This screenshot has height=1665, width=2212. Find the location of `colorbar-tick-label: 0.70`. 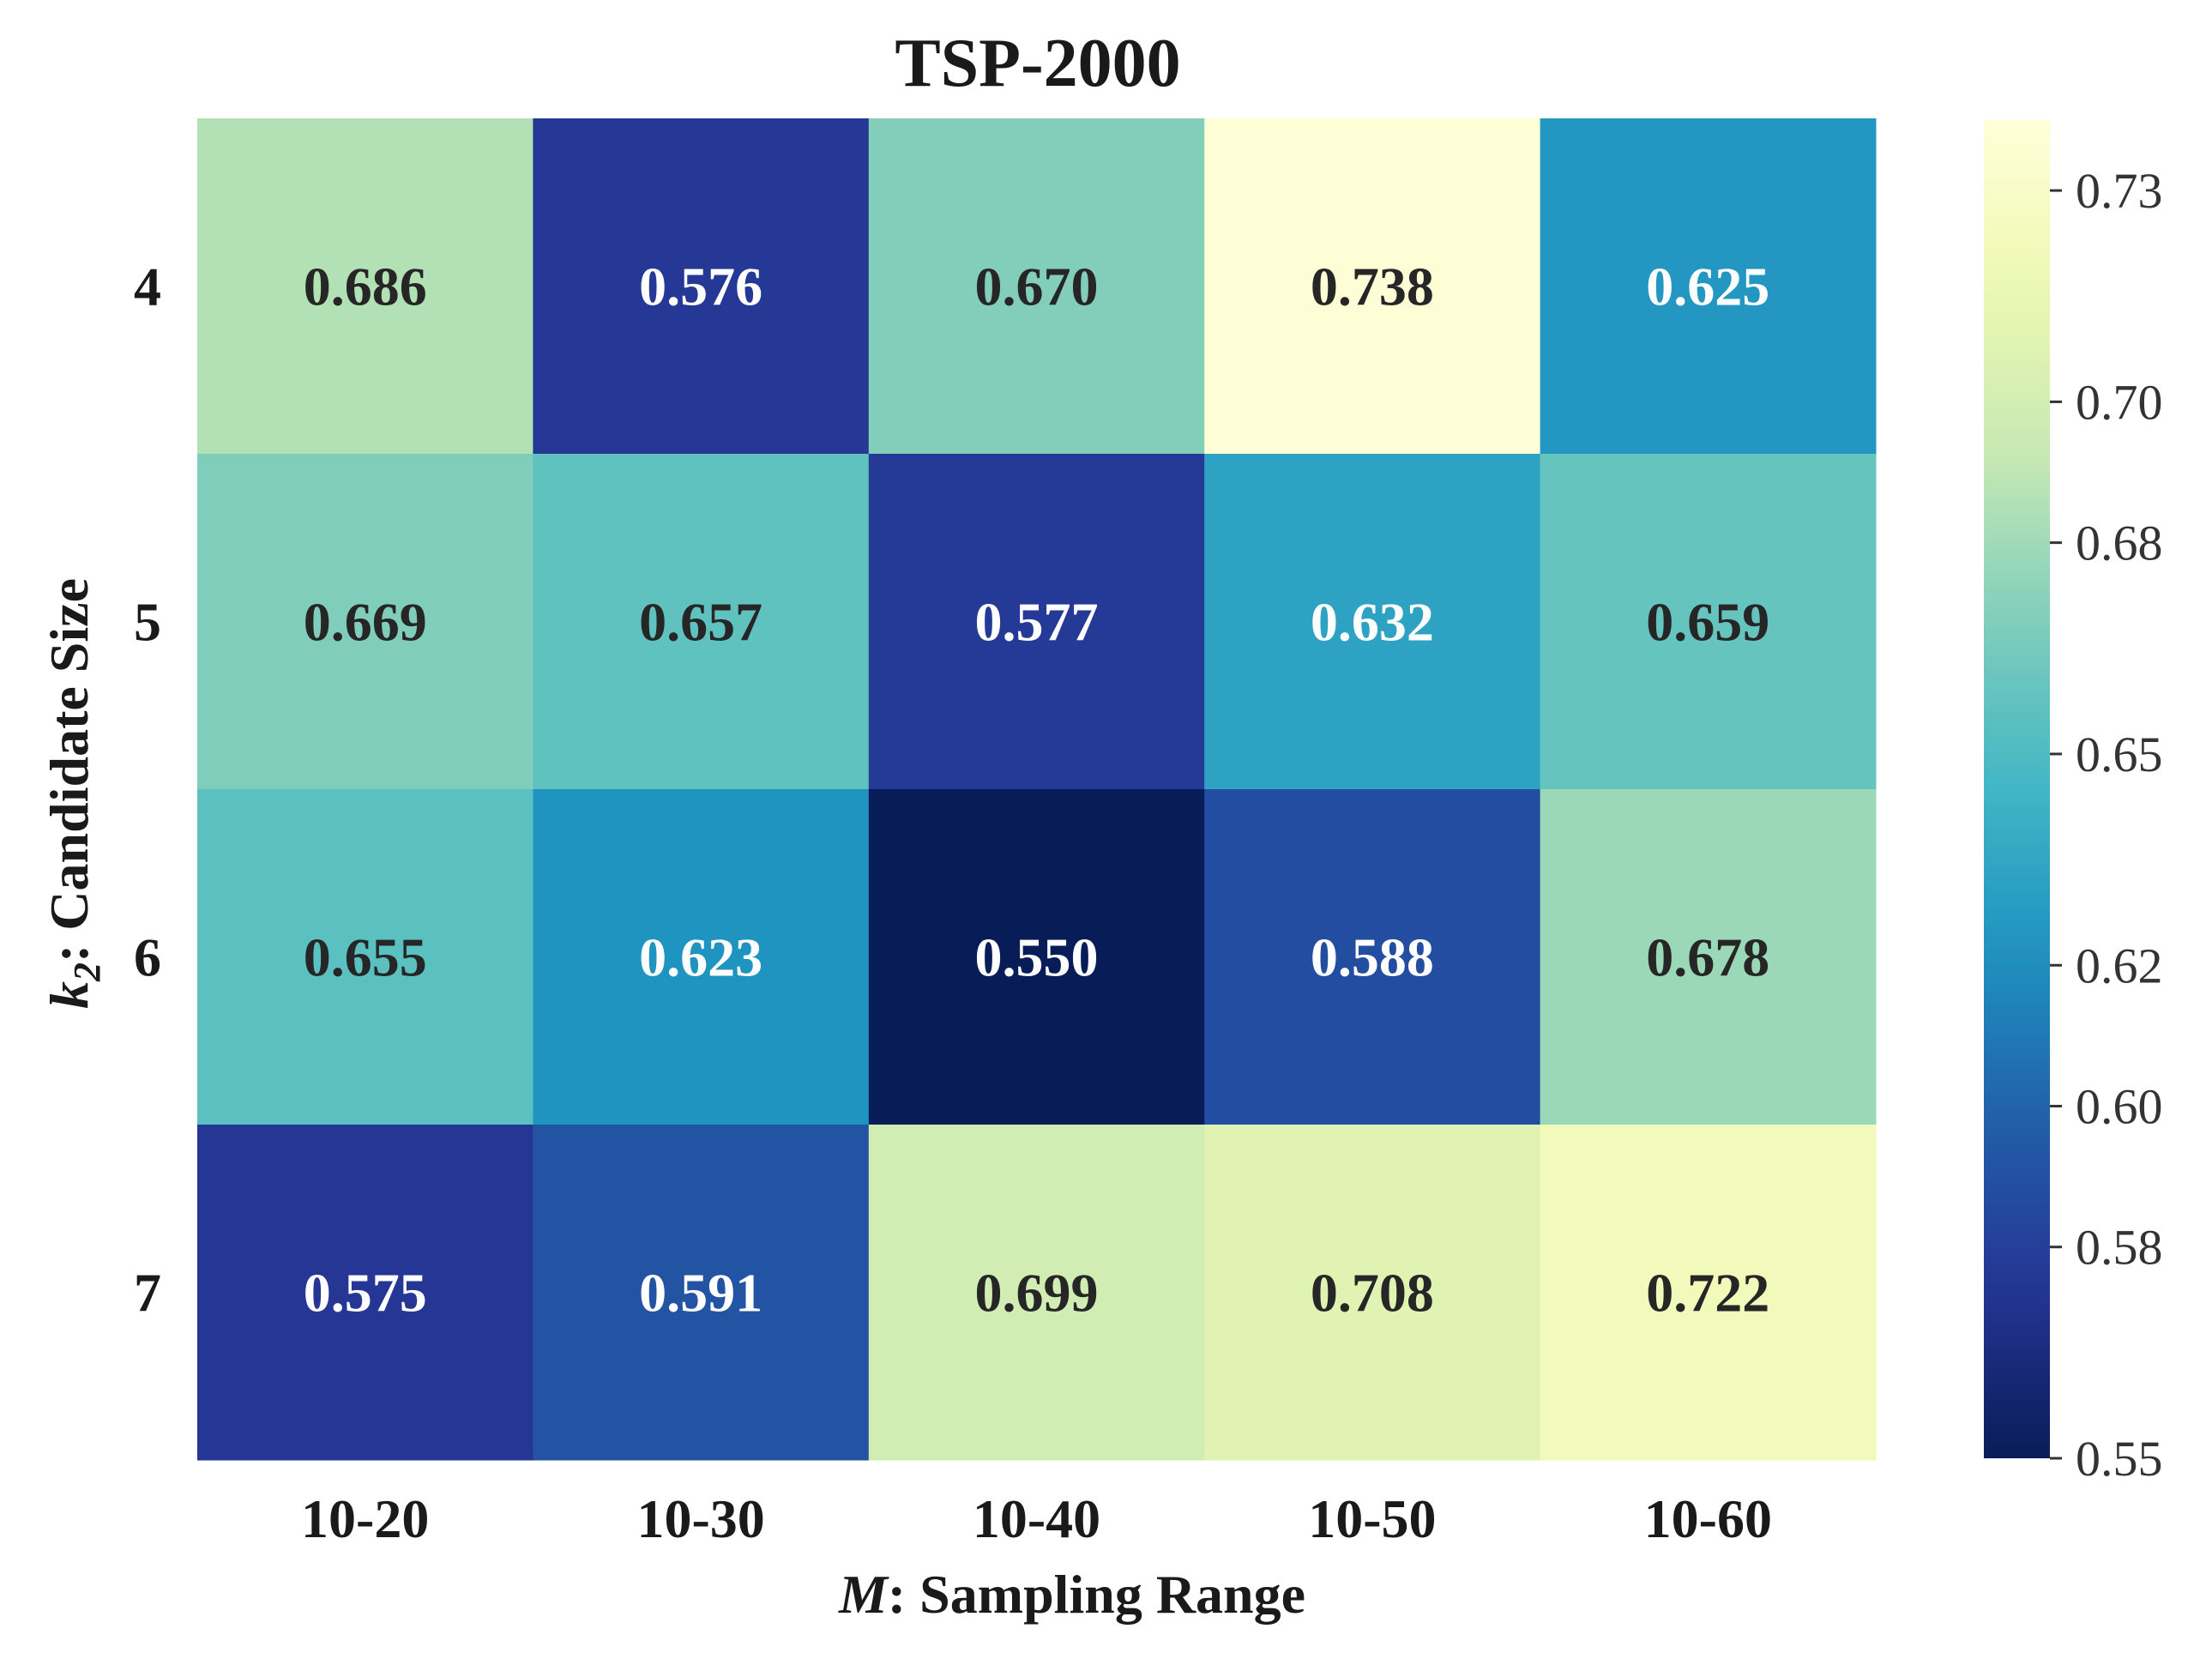

colorbar-tick-label: 0.70 is located at coordinates (2119, 402).